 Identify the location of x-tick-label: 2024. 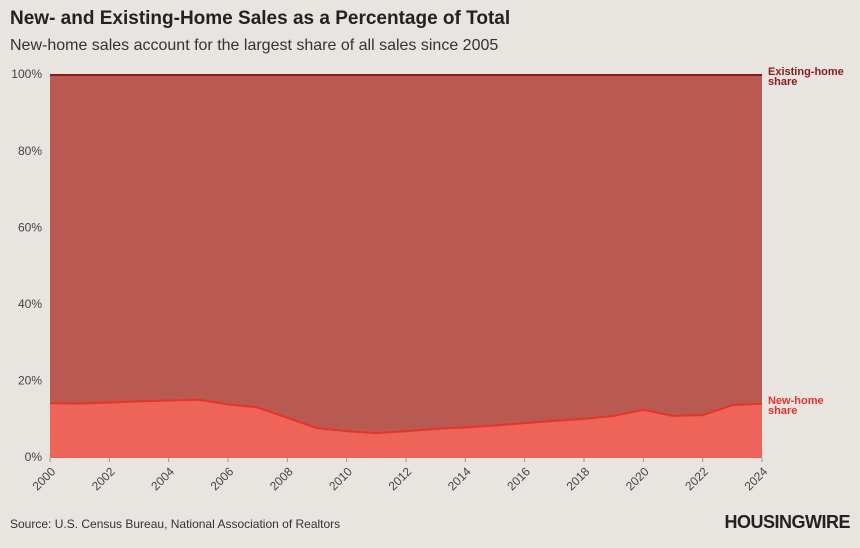
(756, 478).